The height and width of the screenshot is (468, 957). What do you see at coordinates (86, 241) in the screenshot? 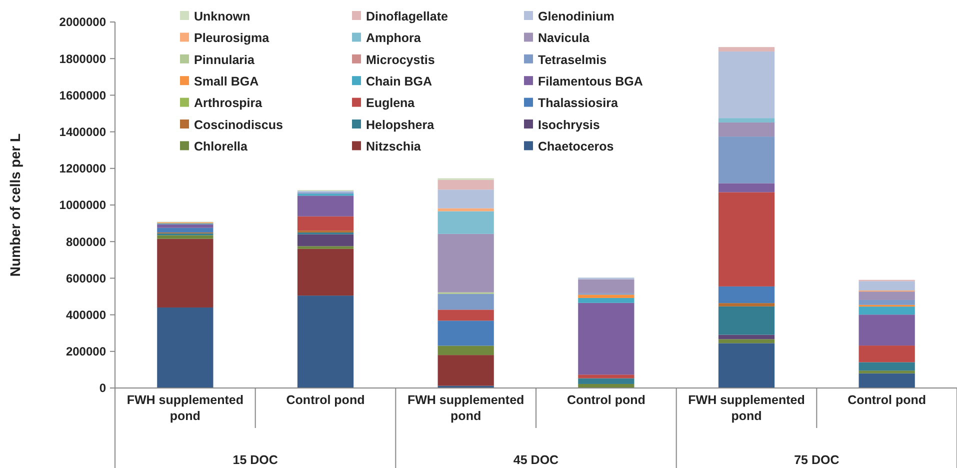
I see `y-tick-label: 800000` at bounding box center [86, 241].